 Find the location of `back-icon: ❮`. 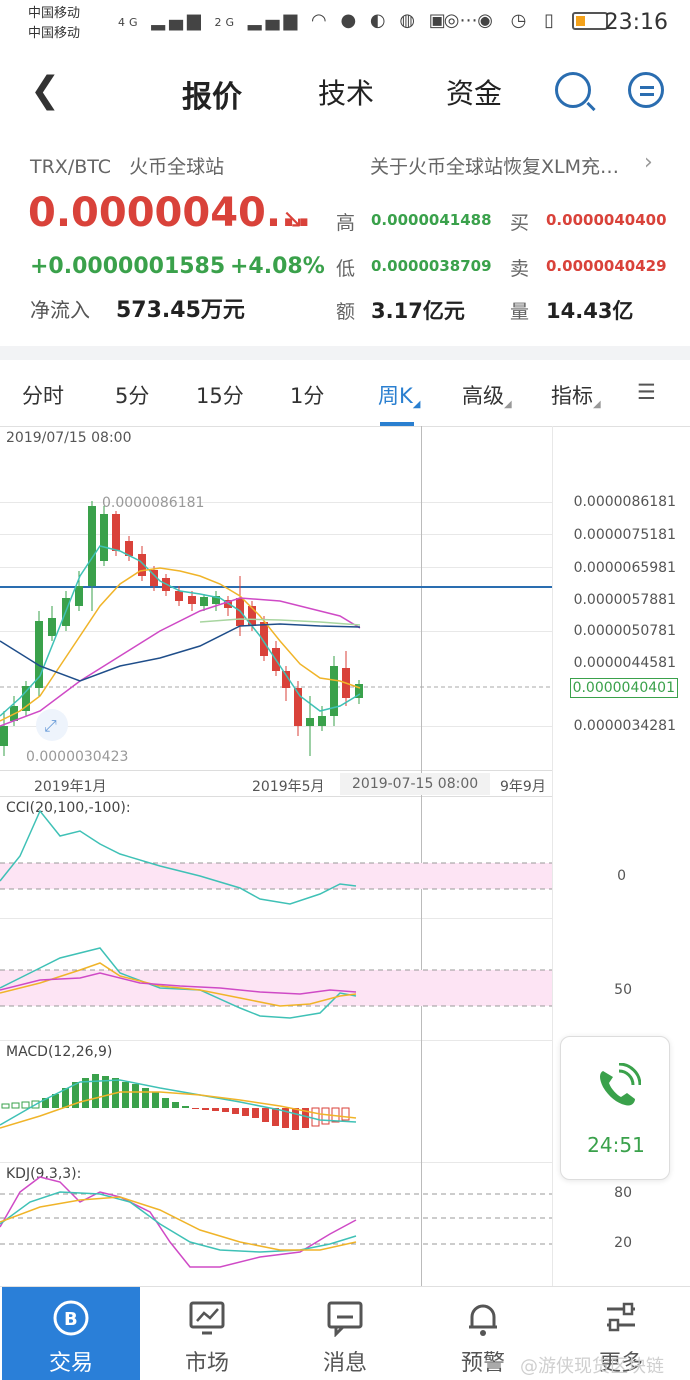

back-icon: ❮ is located at coordinates (45, 90).